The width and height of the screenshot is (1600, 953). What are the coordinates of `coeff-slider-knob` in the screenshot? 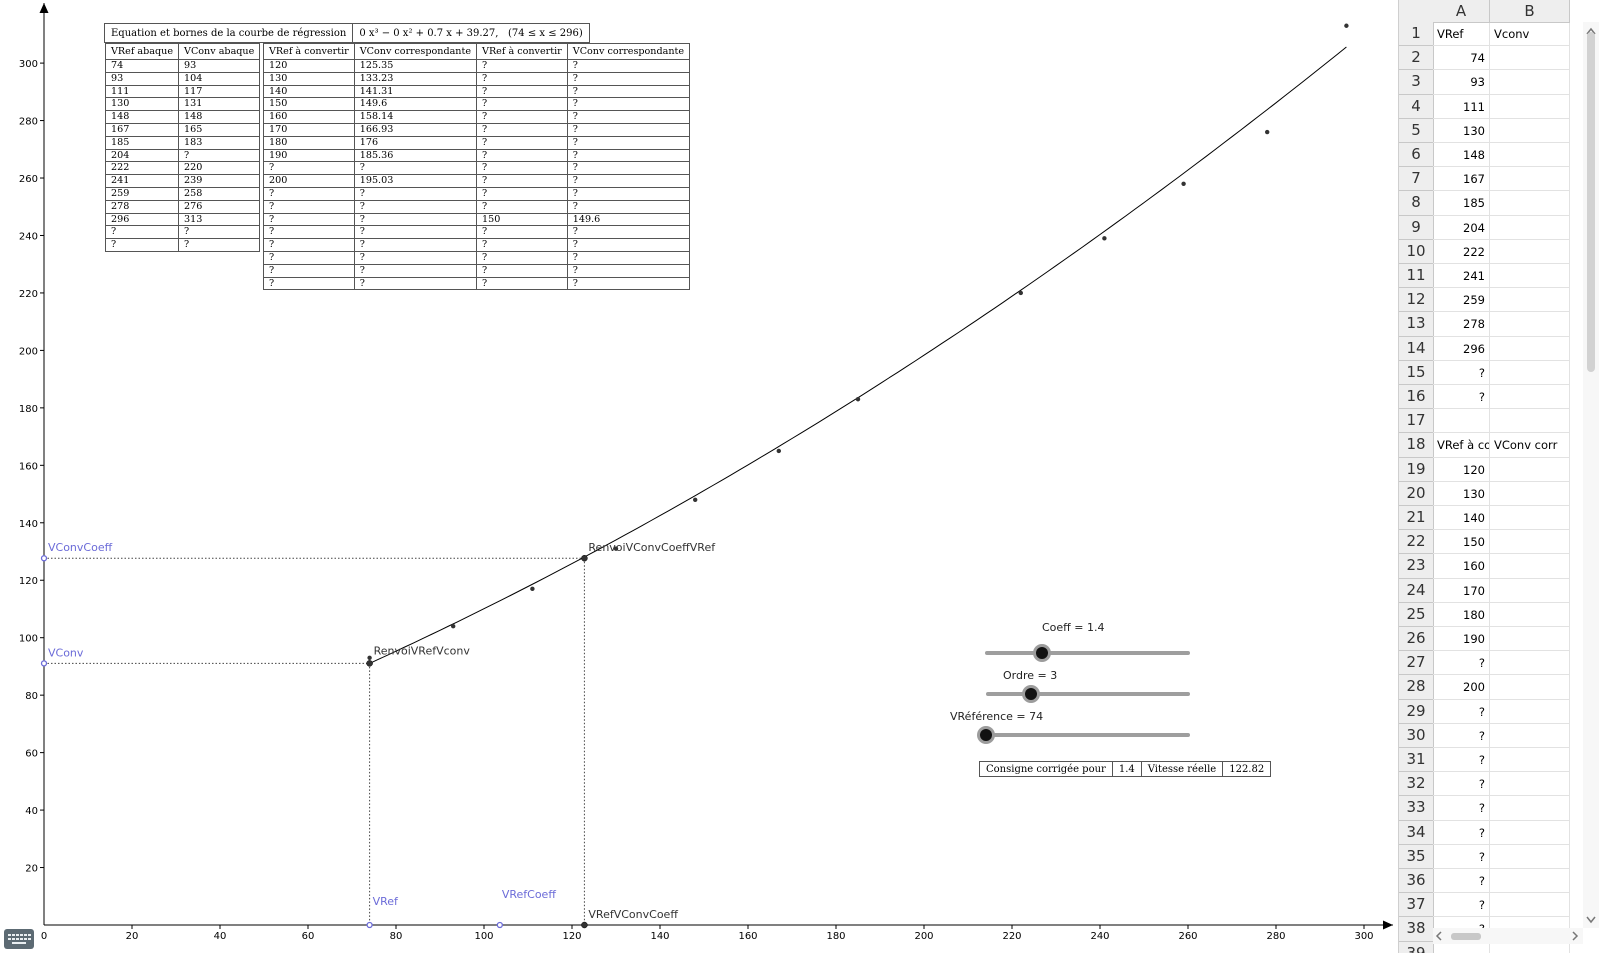 It's located at (1042, 653).